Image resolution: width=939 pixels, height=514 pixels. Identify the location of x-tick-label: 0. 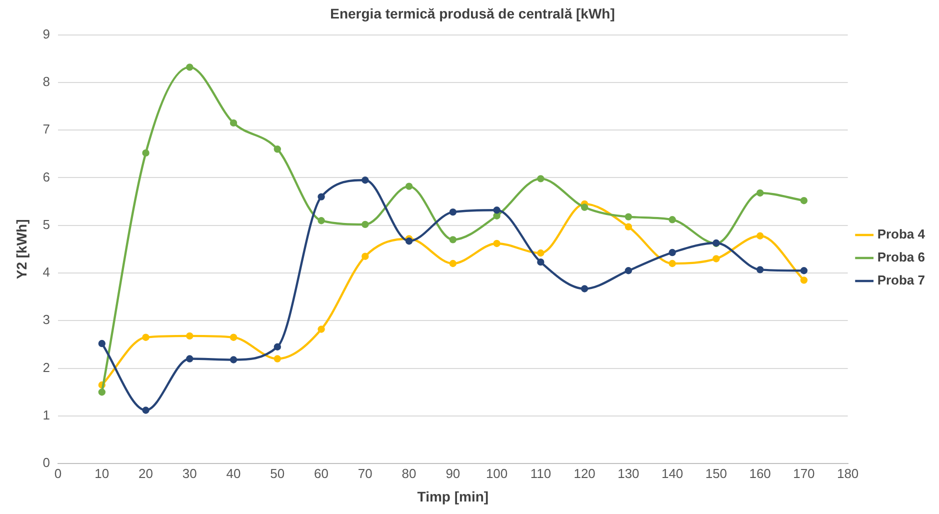
(58, 473).